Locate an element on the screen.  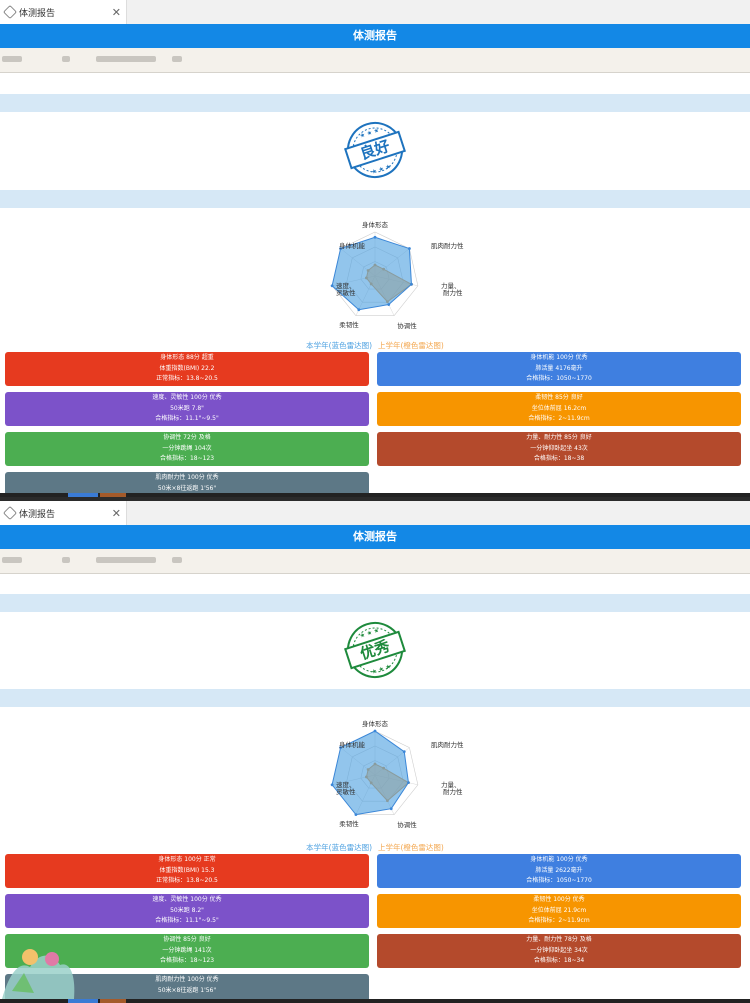
svg-text: 良好 is located at coordinates (375, 150).